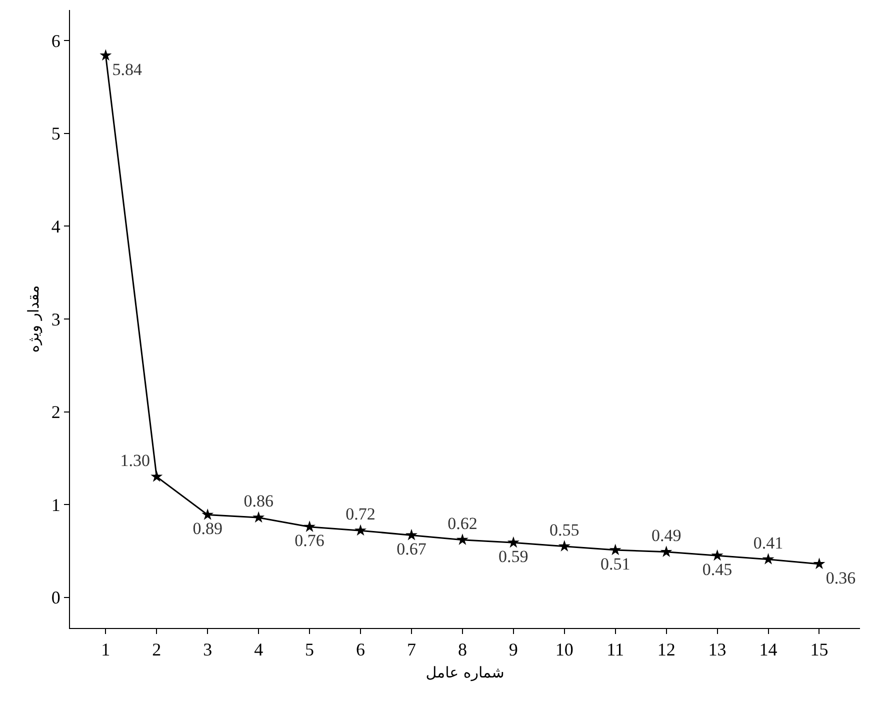  What do you see at coordinates (259, 501) in the screenshot?
I see `text: 0.86` at bounding box center [259, 501].